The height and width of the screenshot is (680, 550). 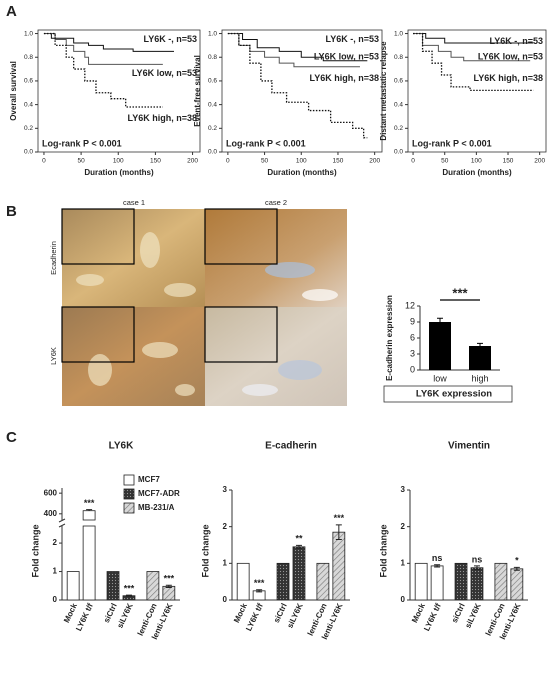 What do you see at coordinates (440, 378) in the screenshot?
I see `x-tick-label: low` at bounding box center [440, 378].